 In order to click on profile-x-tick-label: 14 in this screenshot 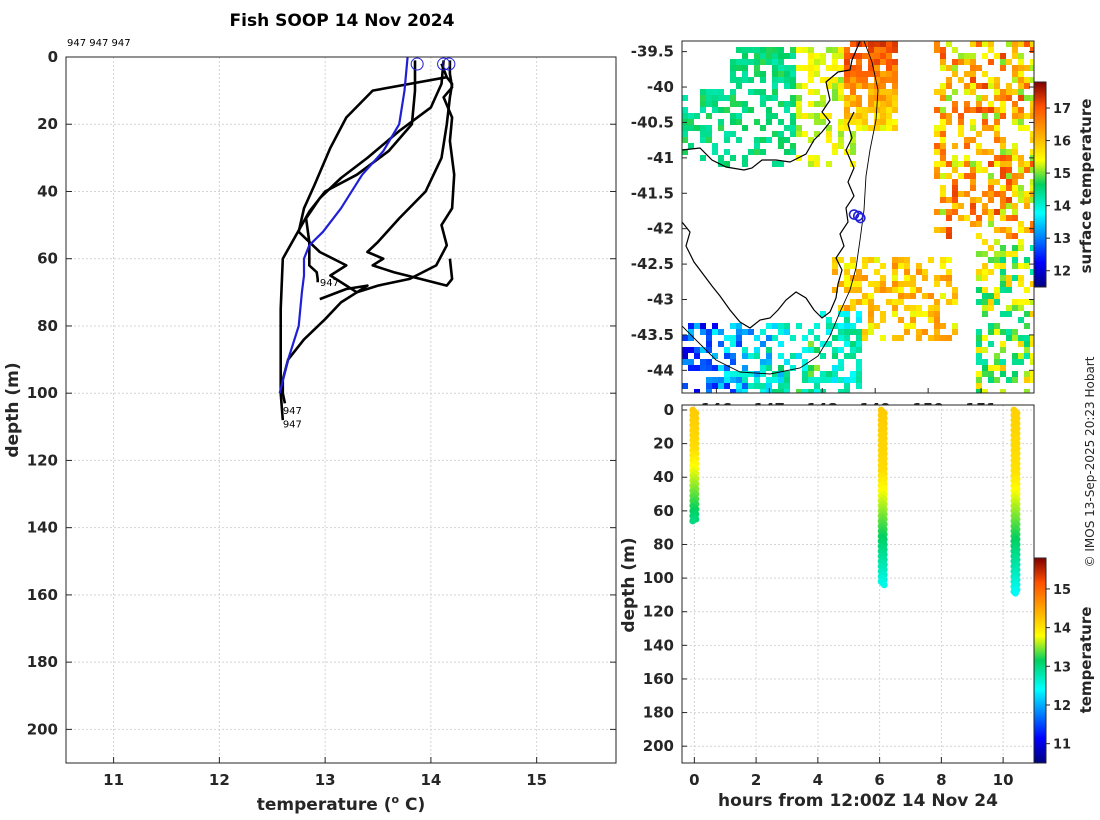, I will do `click(430, 780)`.